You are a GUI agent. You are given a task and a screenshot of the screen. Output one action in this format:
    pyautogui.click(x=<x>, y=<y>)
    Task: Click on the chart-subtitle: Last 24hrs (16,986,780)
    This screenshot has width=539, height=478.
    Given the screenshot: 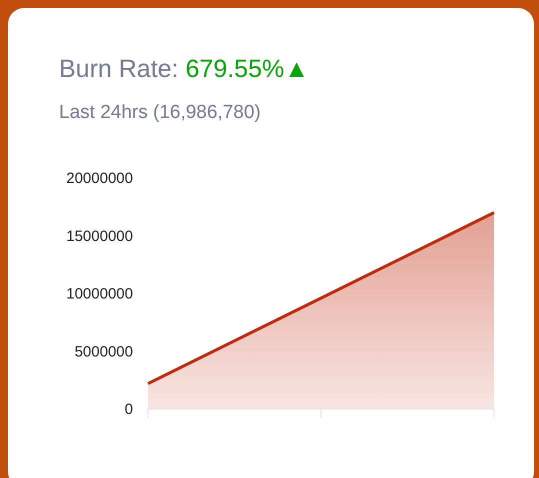 What is the action you would take?
    pyautogui.click(x=160, y=112)
    